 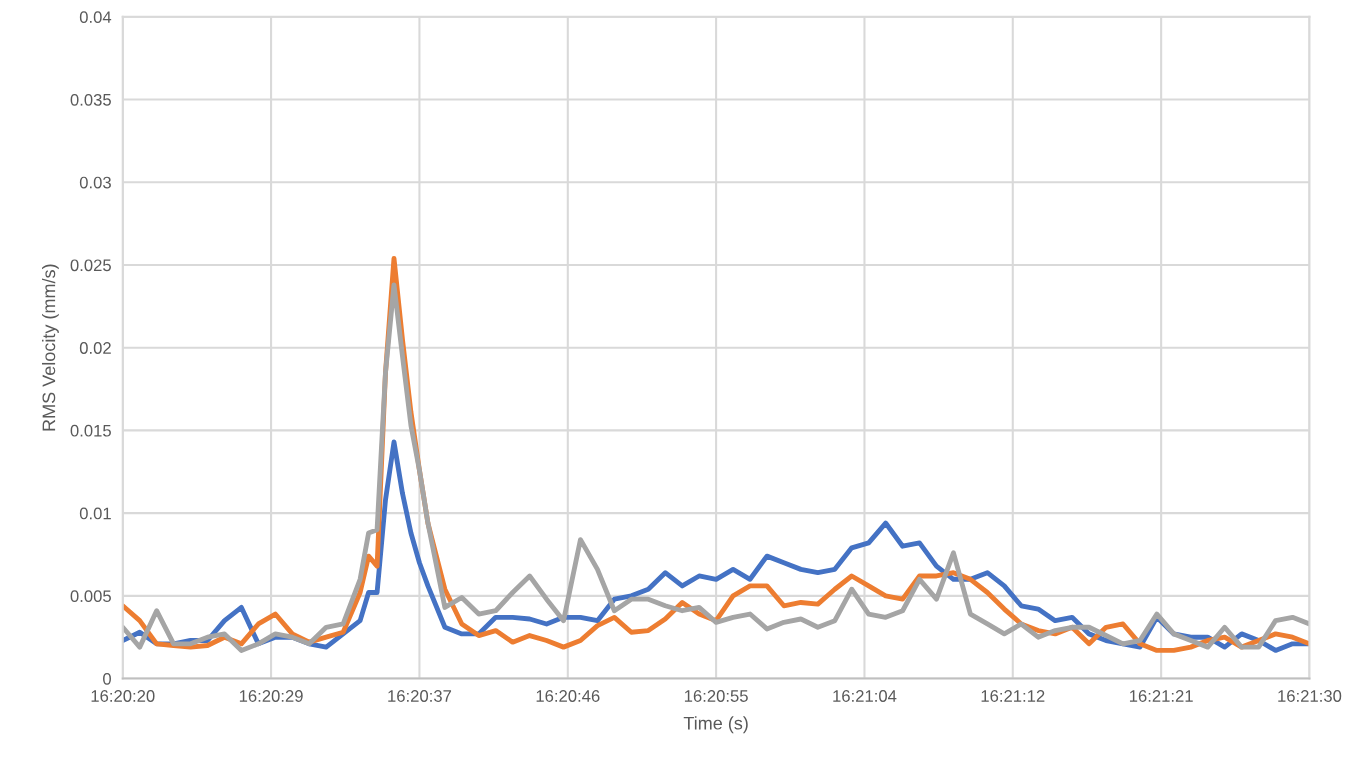 What do you see at coordinates (95, 513) in the screenshot?
I see `y-tick-label: 0.01` at bounding box center [95, 513].